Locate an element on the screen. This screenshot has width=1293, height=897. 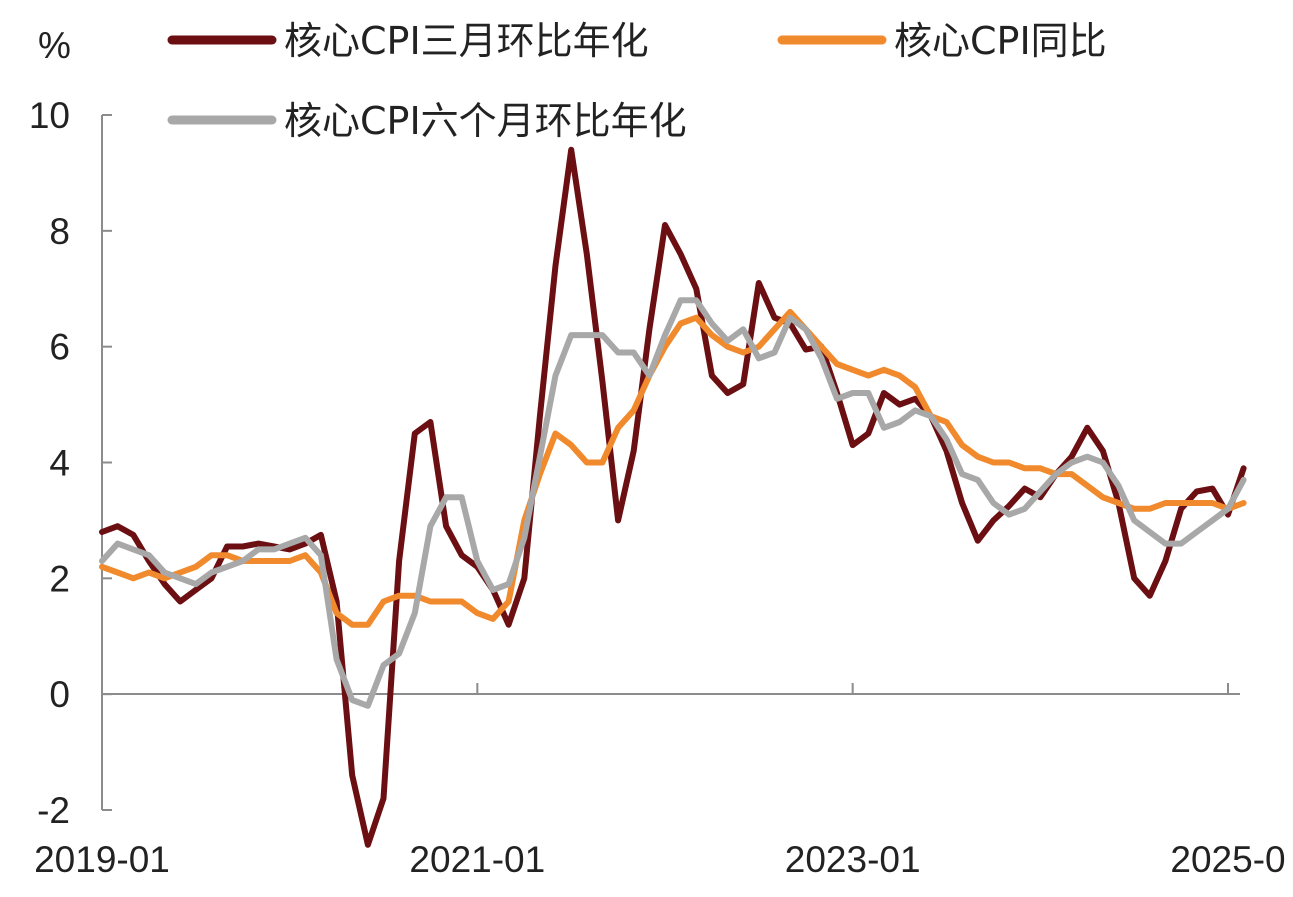
y-tick-label: 8 is located at coordinates (59, 231).